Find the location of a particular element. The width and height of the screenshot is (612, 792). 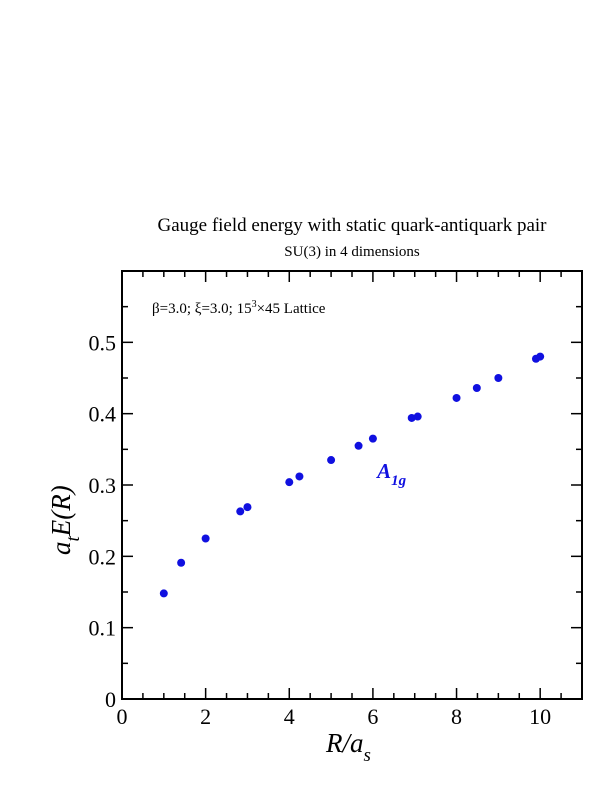

y-tick-label: 0 is located at coordinates (110, 699).